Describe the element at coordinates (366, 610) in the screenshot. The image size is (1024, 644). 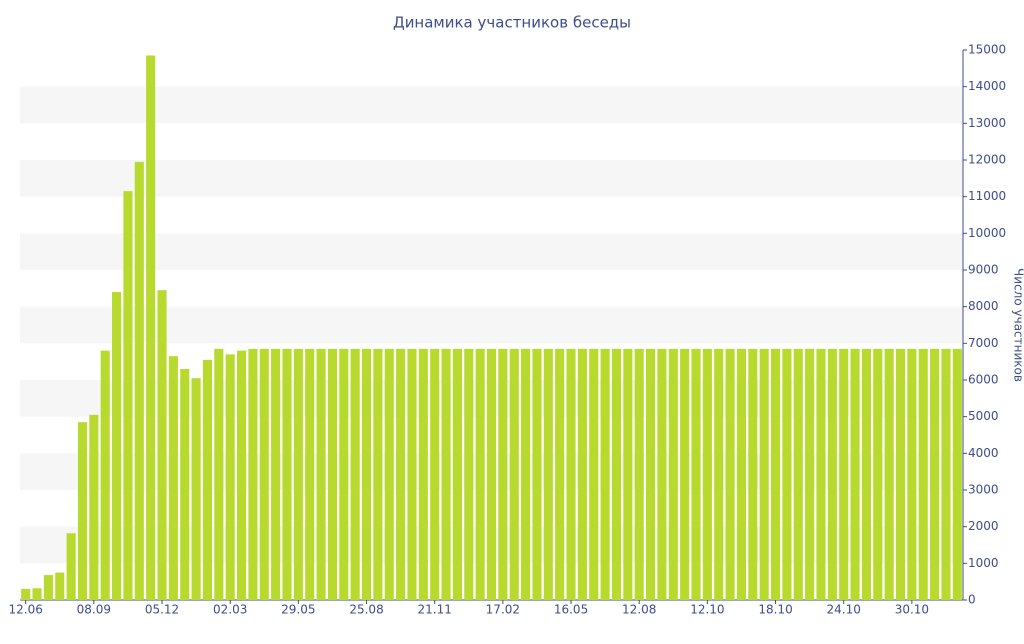
I see `x-tick-label: 25.08` at that location.